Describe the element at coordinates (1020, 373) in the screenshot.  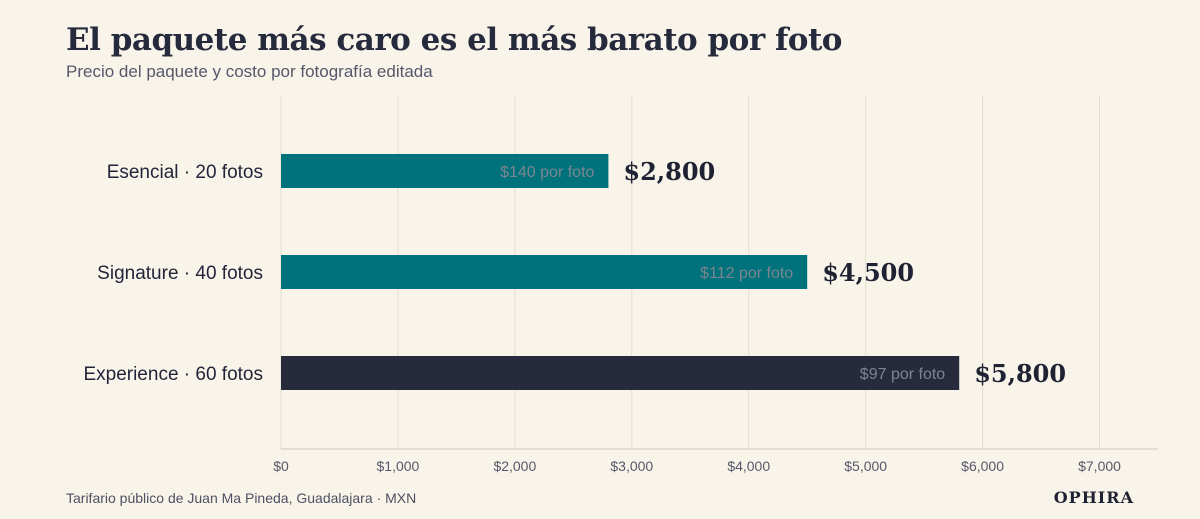
I see `value-label: $5,800` at that location.